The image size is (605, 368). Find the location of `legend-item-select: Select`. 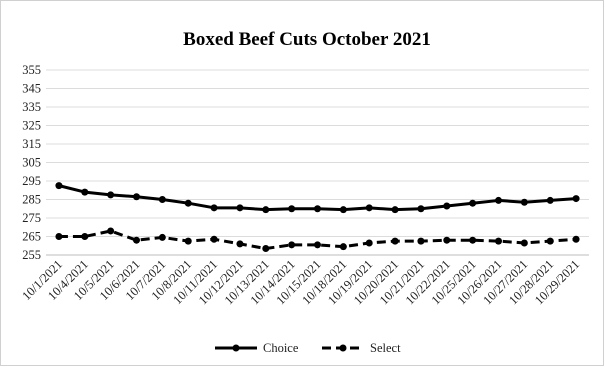

legend-item-select: Select is located at coordinates (361, 348).